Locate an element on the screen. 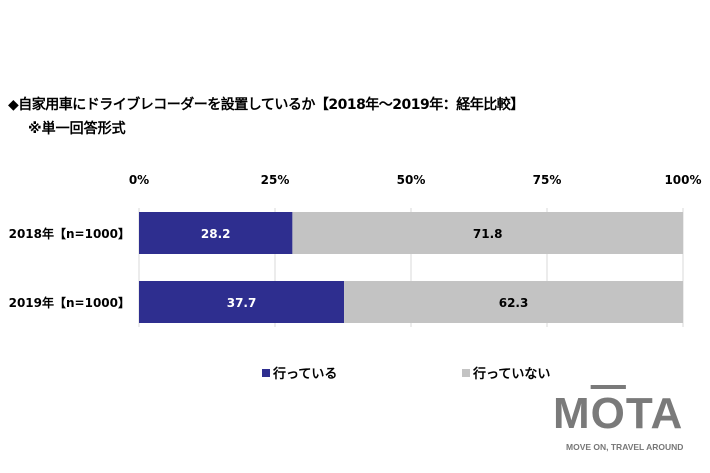 The width and height of the screenshot is (710, 473). x-tick-label: 0% is located at coordinates (139, 180).